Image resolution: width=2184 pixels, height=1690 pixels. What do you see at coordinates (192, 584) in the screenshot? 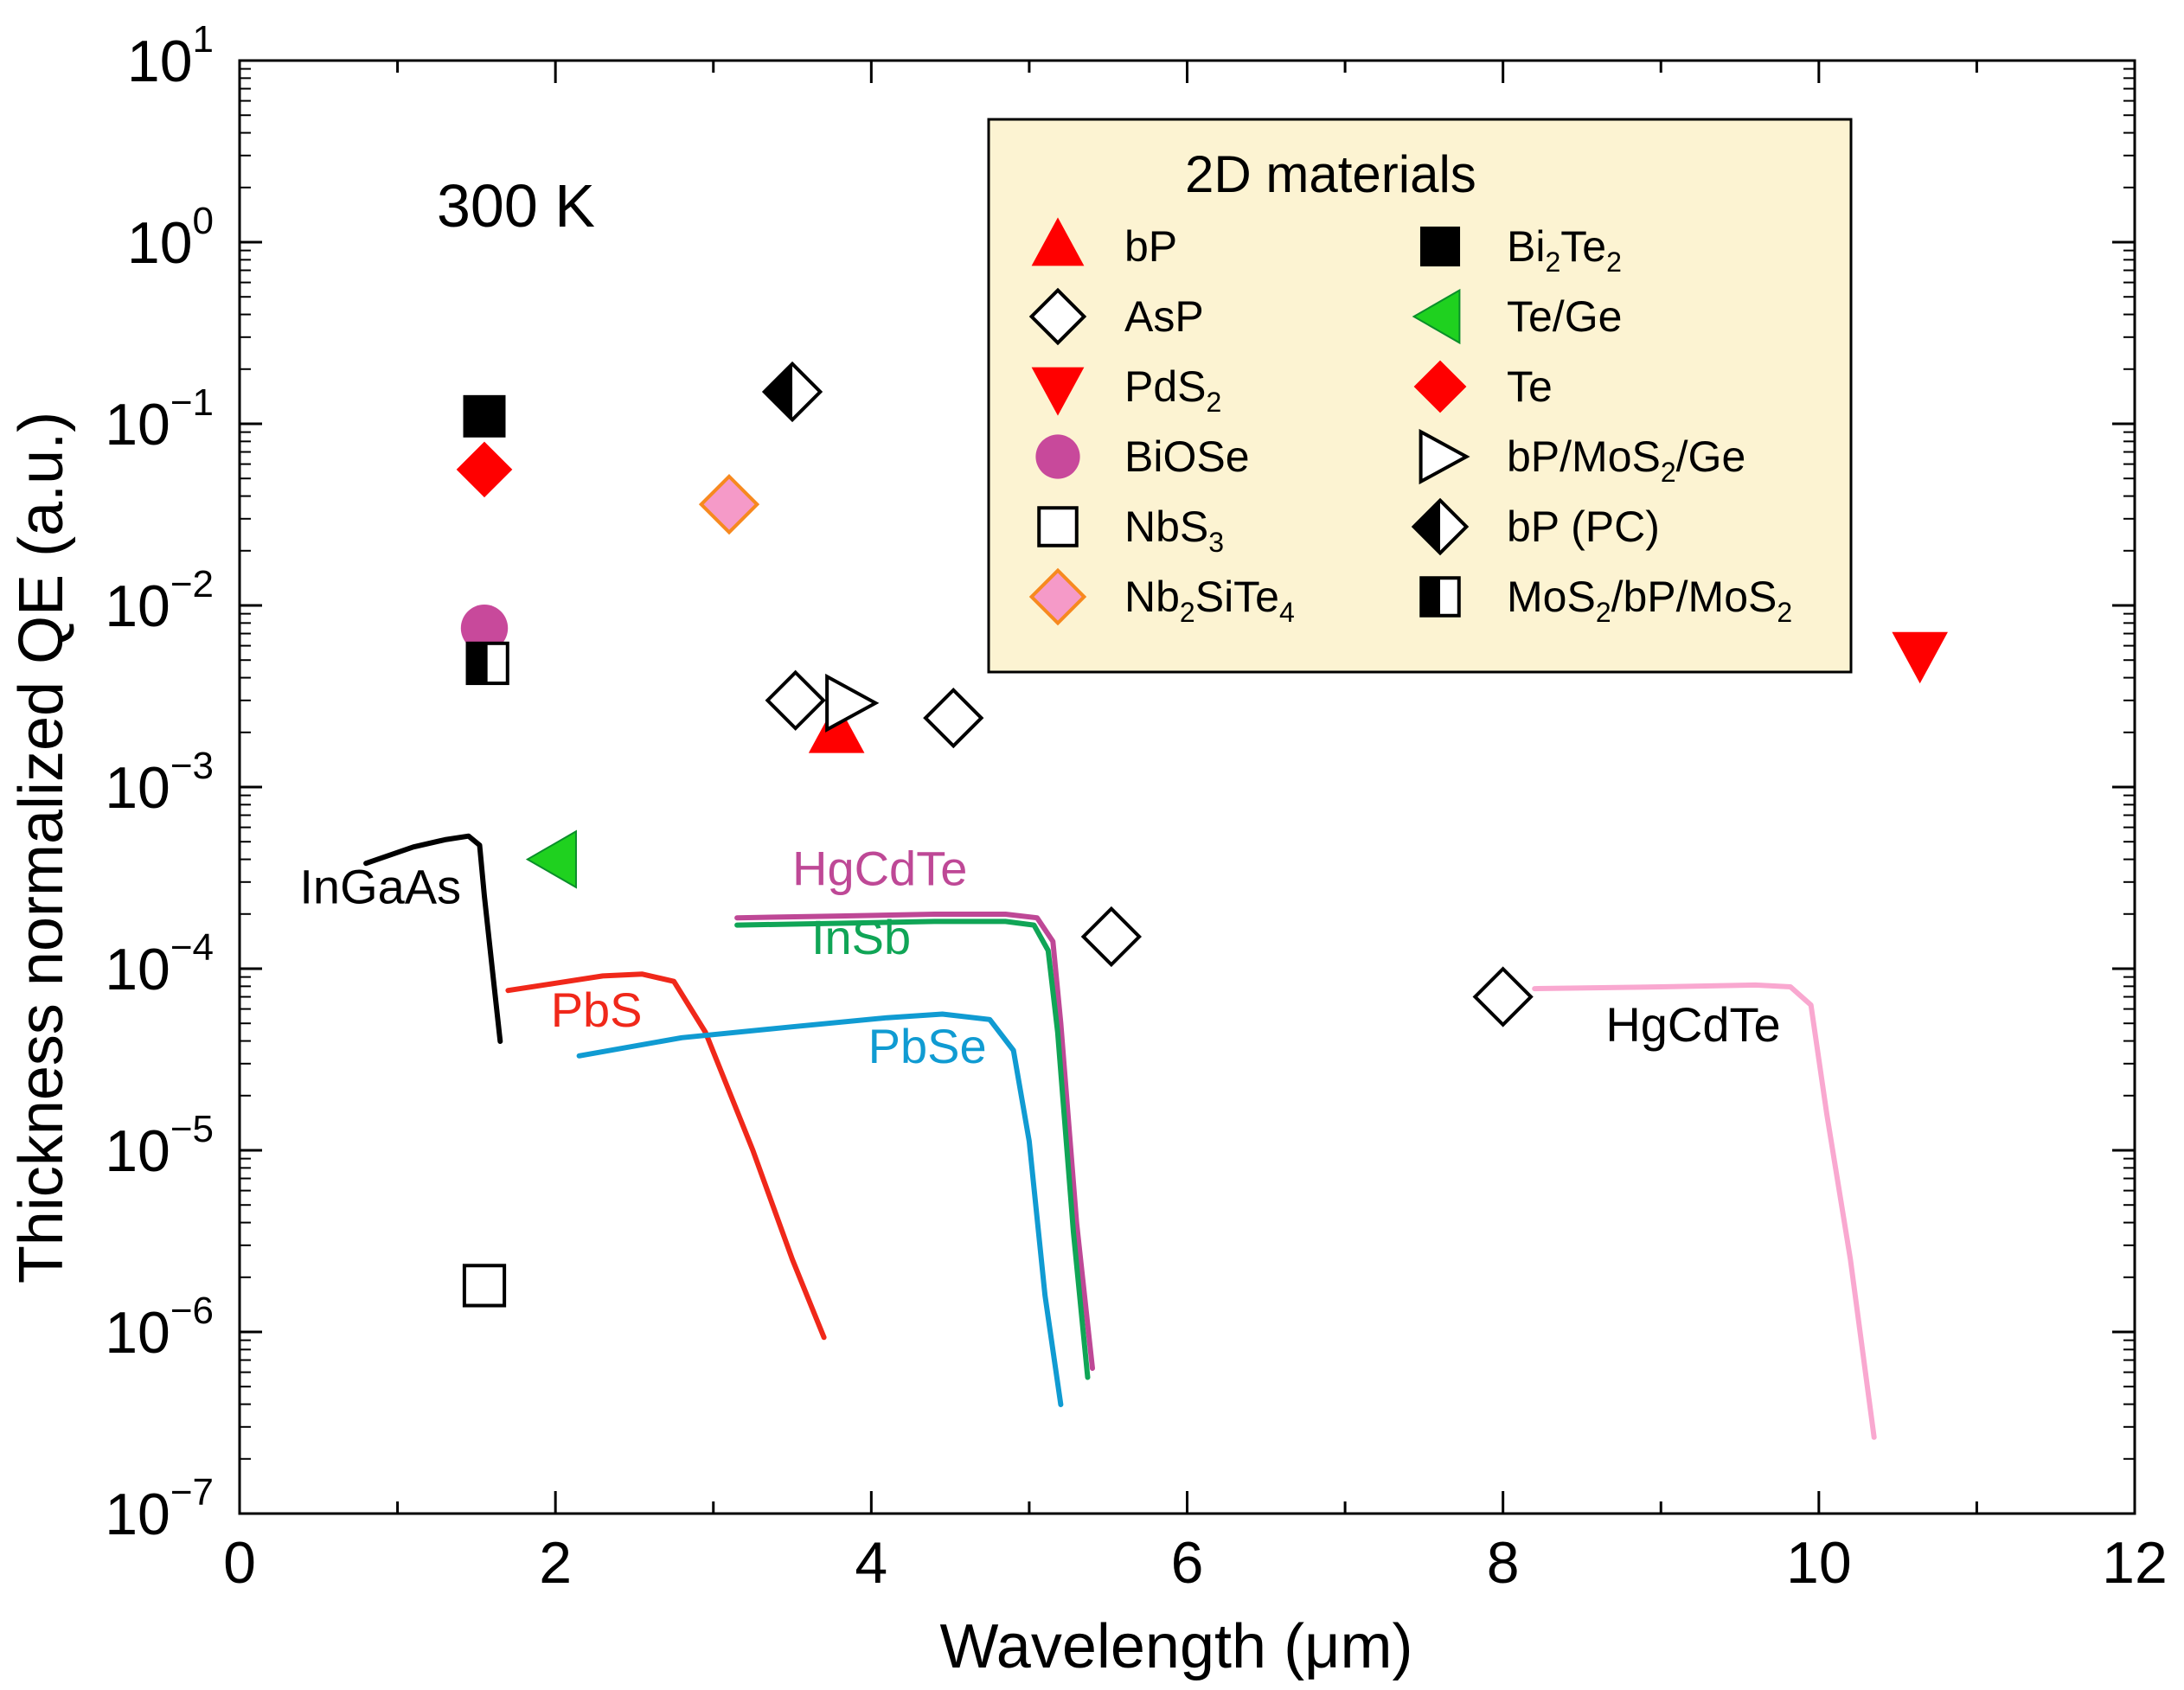
I see `y-tick-exponent: −2` at bounding box center [192, 584].